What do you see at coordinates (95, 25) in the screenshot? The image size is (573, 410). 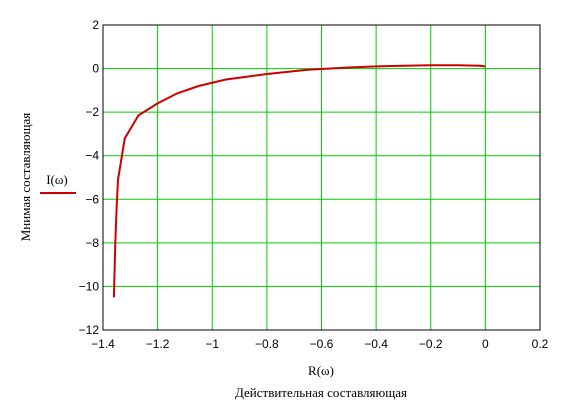 I see `y-tick-label: 2` at bounding box center [95, 25].